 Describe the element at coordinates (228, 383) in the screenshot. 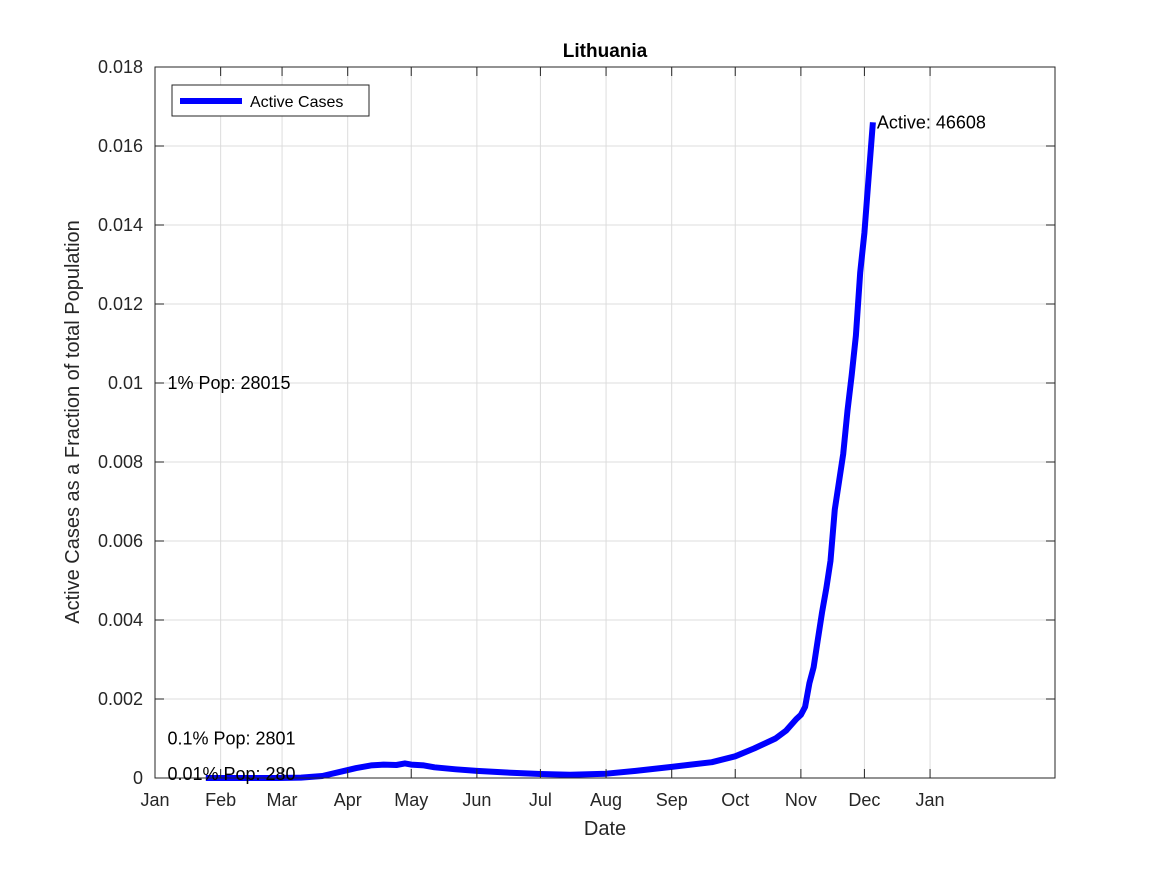

I see `annotation-label: 1% Pop: 28015` at that location.